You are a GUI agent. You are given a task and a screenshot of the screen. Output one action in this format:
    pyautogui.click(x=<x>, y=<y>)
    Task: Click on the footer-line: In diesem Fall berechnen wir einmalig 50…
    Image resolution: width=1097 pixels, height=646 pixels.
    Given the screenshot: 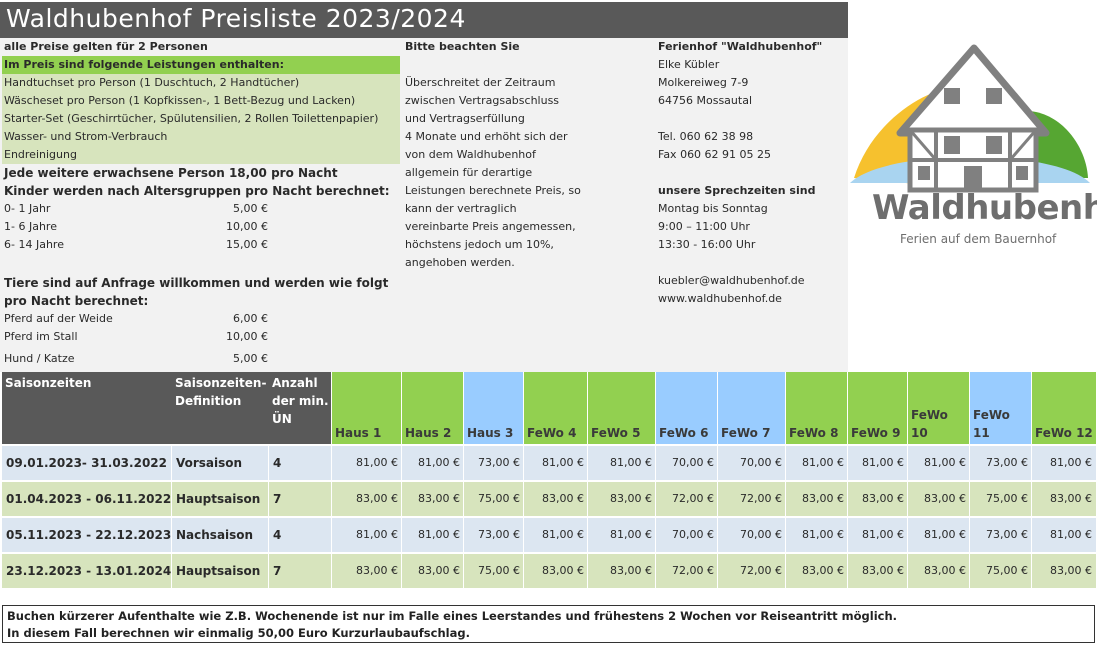 What is the action you would take?
    pyautogui.click(x=238, y=633)
    